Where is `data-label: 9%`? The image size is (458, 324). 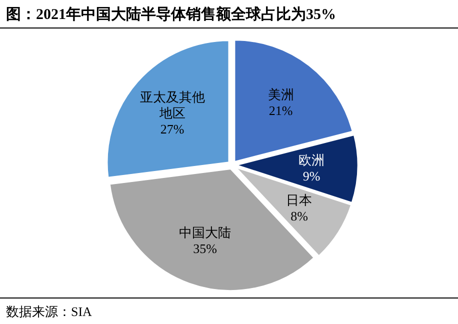 data-label: 9% is located at coordinates (311, 176).